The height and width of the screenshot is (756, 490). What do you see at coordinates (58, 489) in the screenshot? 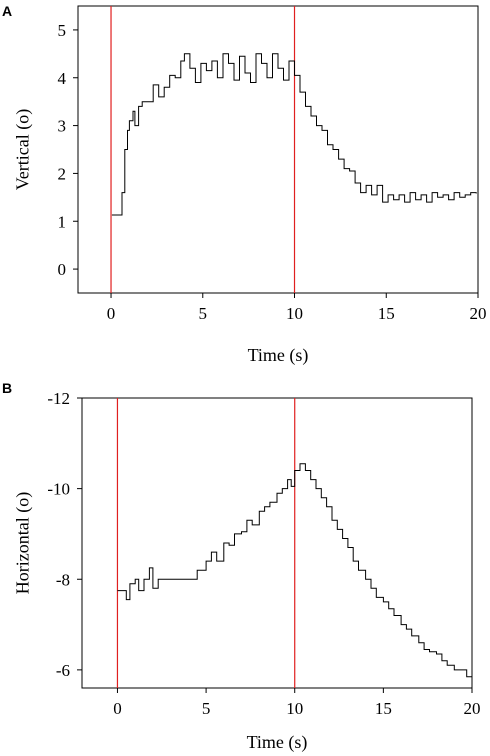
I see `y-tick-label: -10` at bounding box center [58, 489].